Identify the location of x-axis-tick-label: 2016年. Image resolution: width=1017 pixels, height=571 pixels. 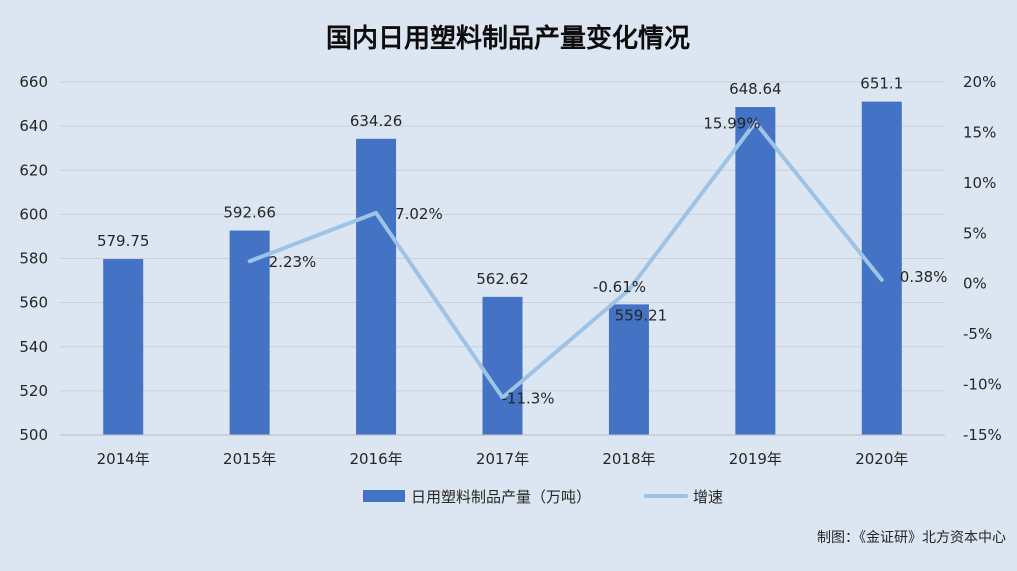
(375, 459).